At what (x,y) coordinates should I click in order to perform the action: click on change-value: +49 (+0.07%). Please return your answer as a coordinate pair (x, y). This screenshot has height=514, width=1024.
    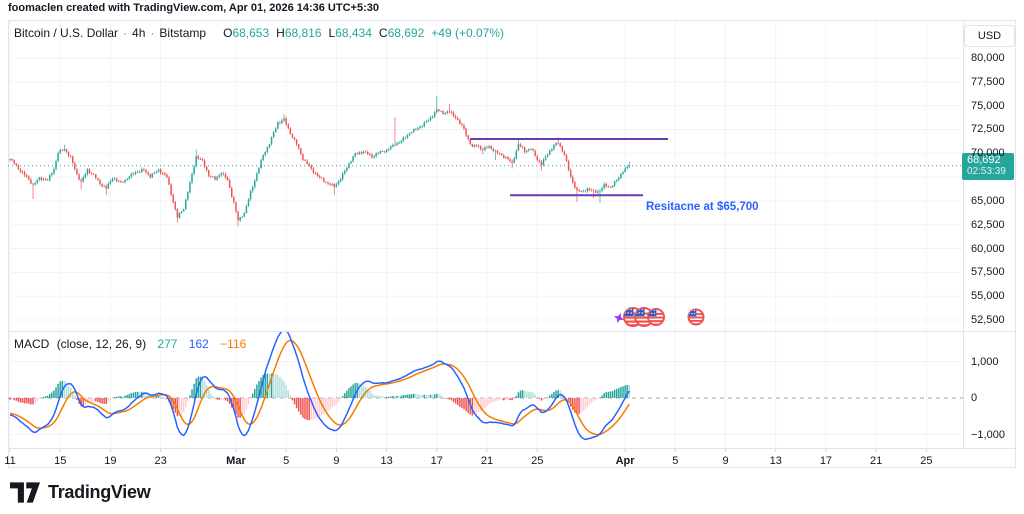
    Looking at the image, I should click on (467, 33).